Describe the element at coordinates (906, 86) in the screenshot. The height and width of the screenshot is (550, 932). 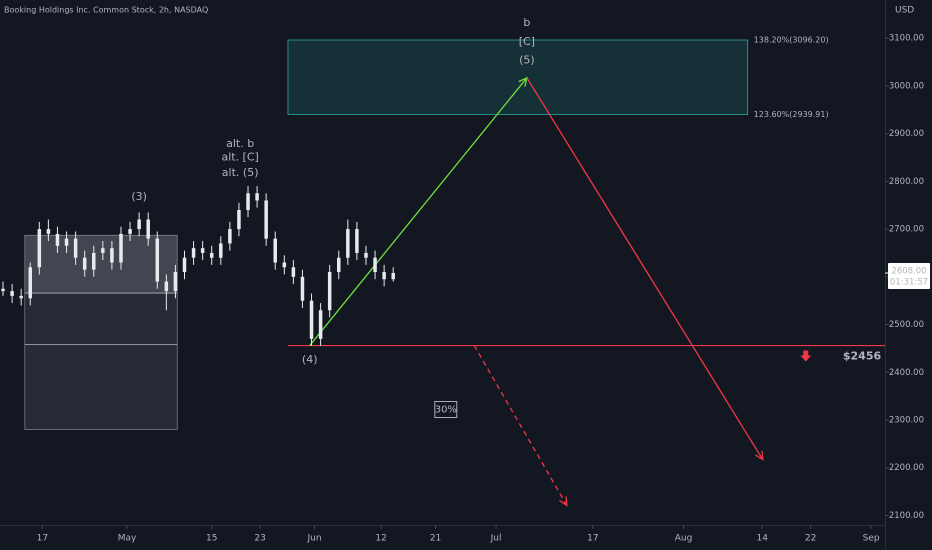
I see `y-tick-label: 3000.00` at that location.